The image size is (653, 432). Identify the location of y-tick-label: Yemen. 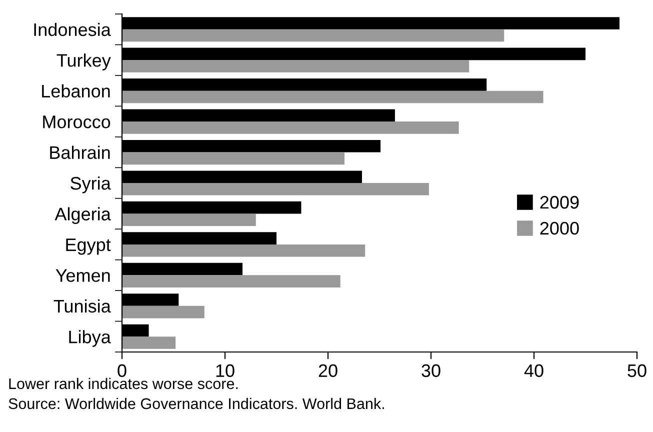
(83, 275).